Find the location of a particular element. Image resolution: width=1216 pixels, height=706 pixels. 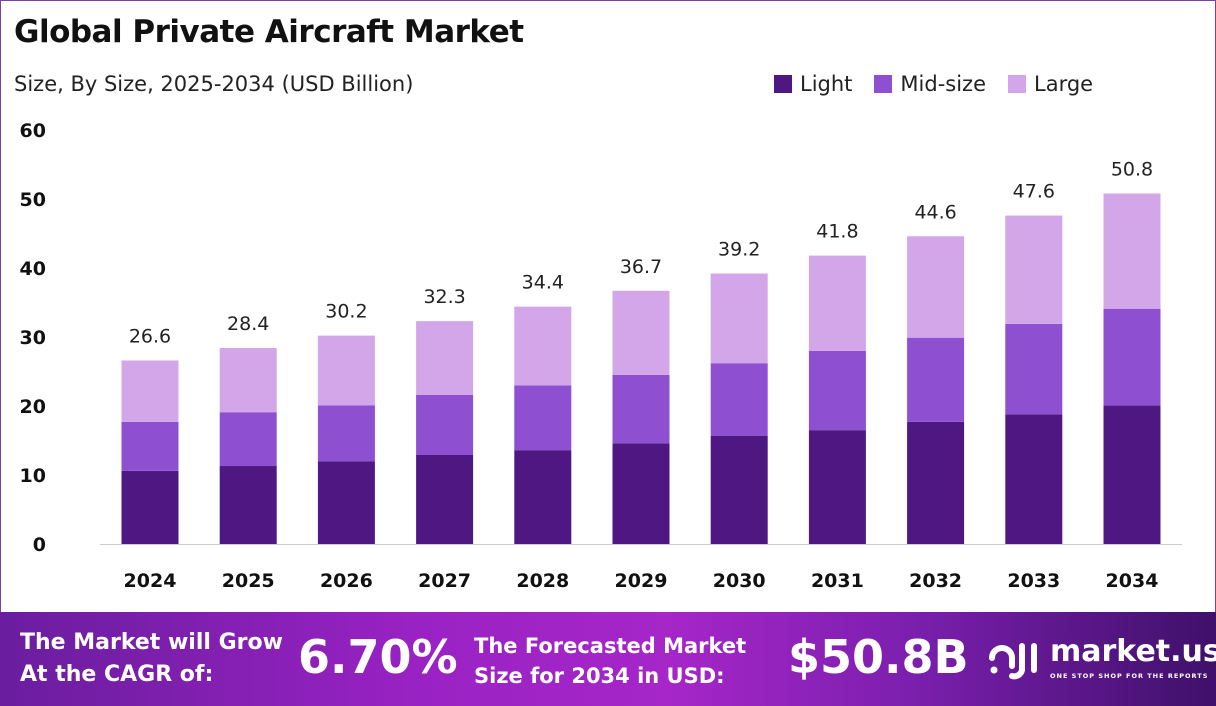

bar-large-2033 is located at coordinates (1034, 269).